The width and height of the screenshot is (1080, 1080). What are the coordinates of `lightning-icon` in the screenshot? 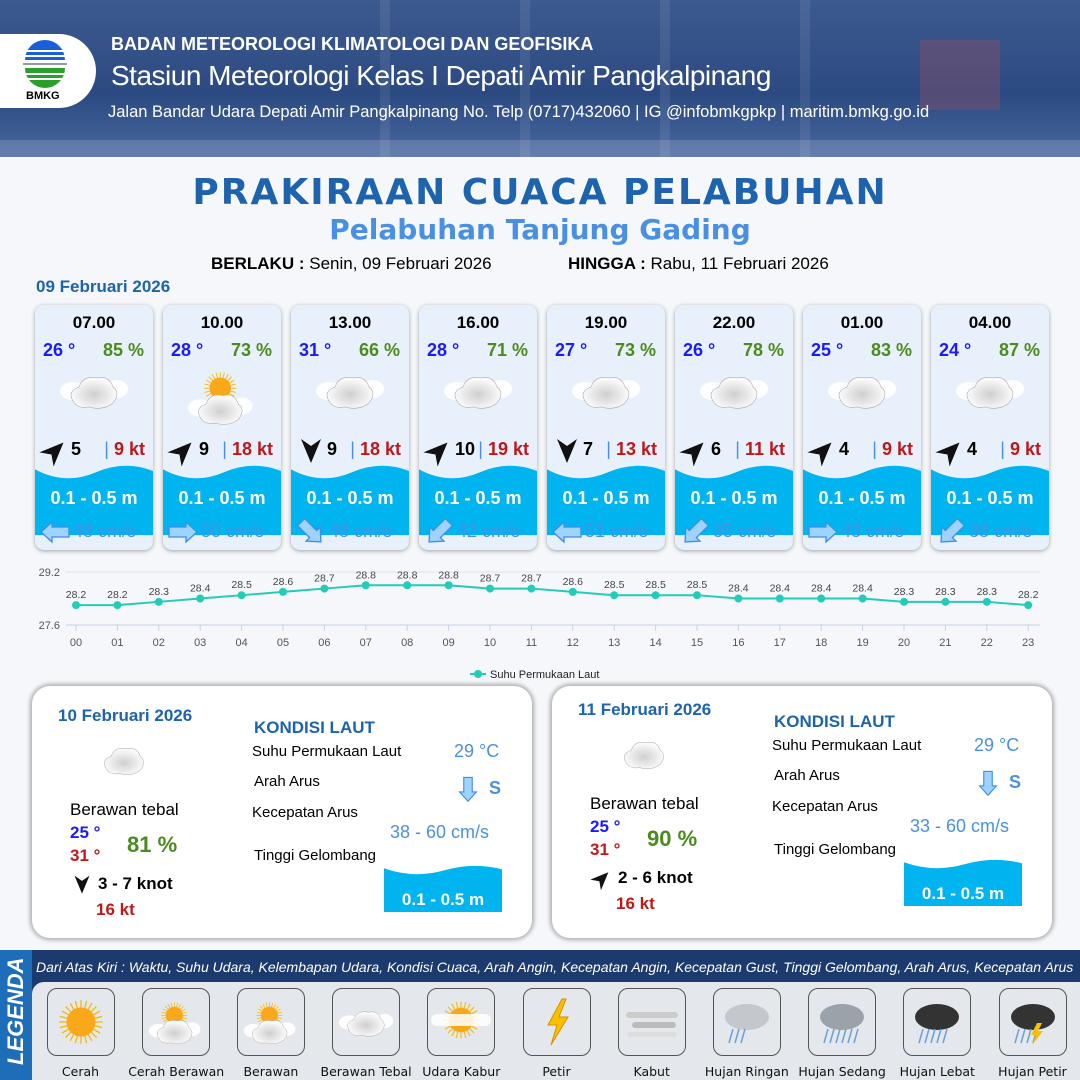 It's located at (556, 1022).